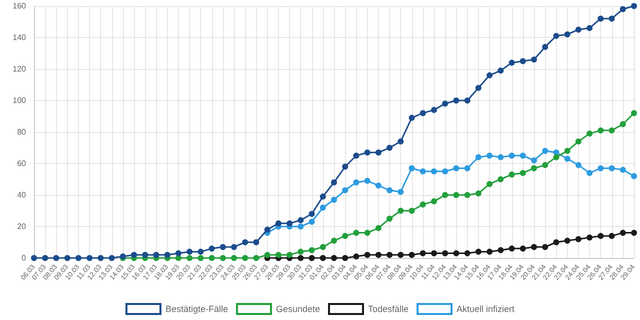 The image size is (640, 320). I want to click on y-tick-label: 120, so click(19, 69).